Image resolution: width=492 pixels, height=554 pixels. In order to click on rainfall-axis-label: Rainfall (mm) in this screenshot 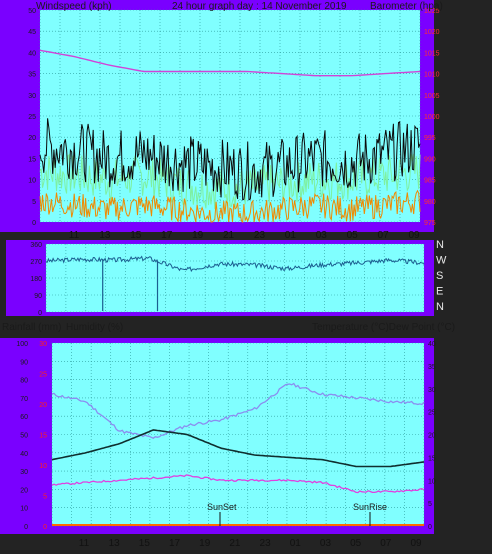, I will do `click(31, 327)`.